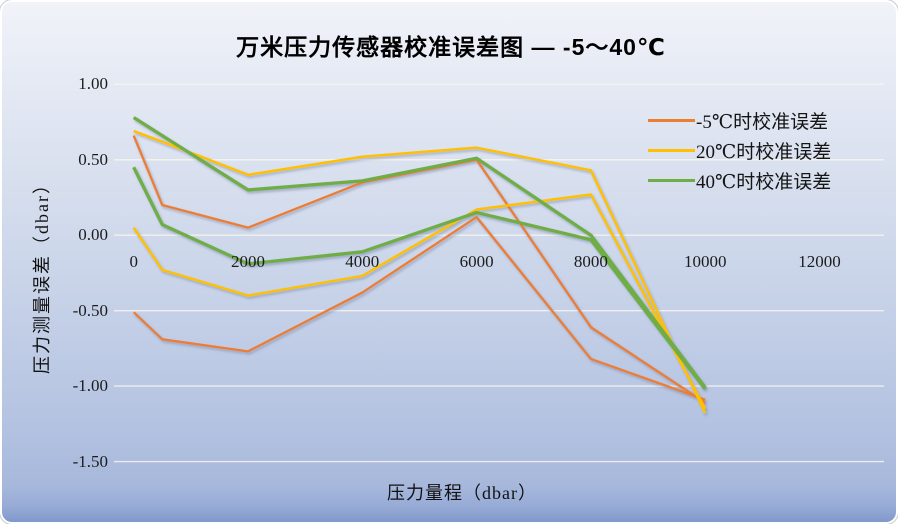  What do you see at coordinates (590, 261) in the screenshot?
I see `x-tick-label: 8000` at bounding box center [590, 261].